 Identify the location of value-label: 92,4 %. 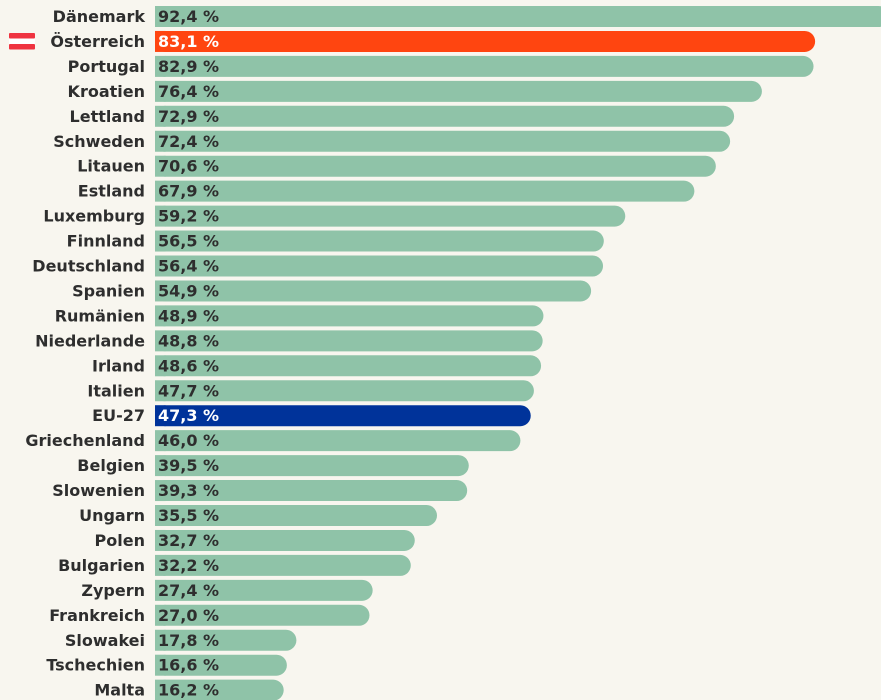
(188, 16).